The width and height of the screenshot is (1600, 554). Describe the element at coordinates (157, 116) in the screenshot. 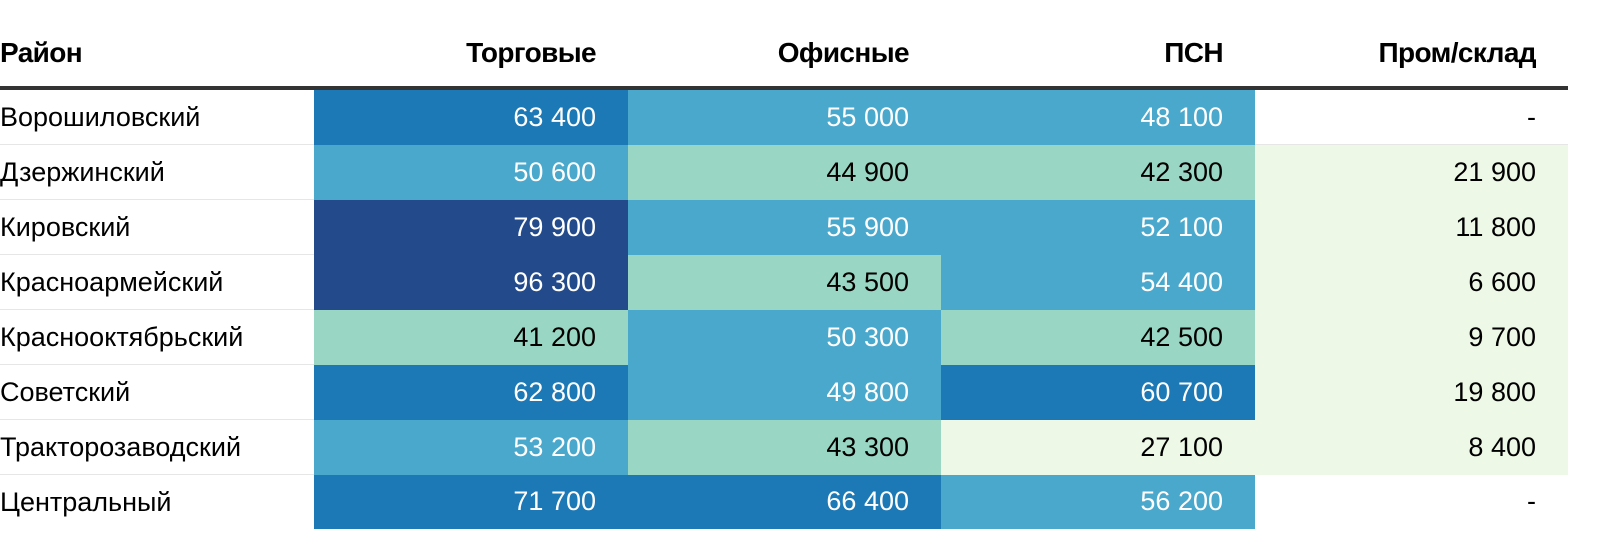

I see `district-name-cell: Ворошиловский` at that location.